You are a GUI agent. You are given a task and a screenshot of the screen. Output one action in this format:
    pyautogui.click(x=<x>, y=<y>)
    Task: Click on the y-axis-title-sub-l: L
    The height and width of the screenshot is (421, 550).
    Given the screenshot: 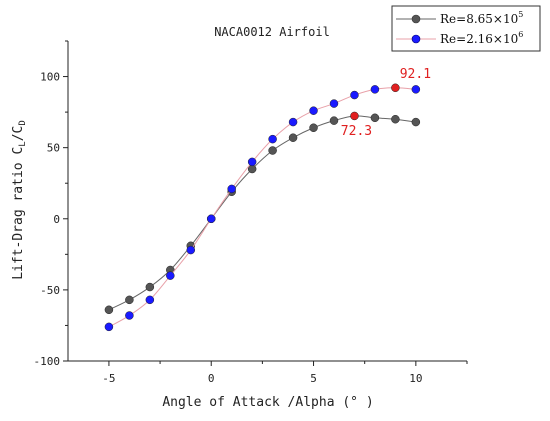 What is the action you would take?
    pyautogui.click(x=23, y=143)
    